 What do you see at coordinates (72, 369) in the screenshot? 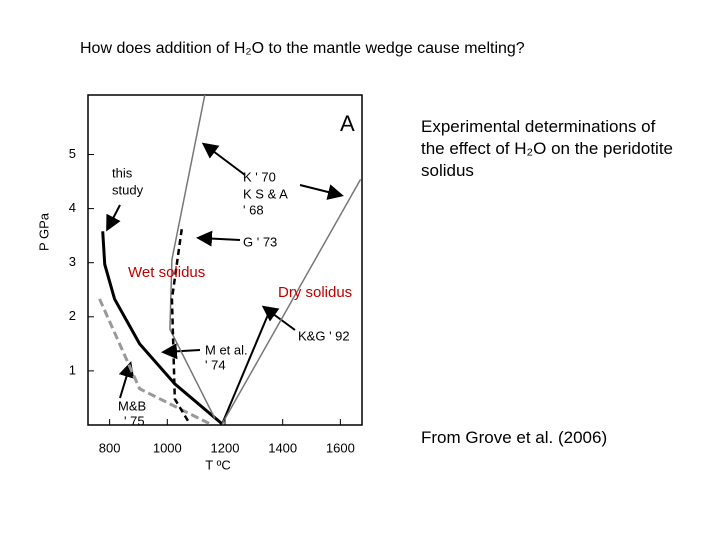
I see `y-tick-label: 1` at bounding box center [72, 369].